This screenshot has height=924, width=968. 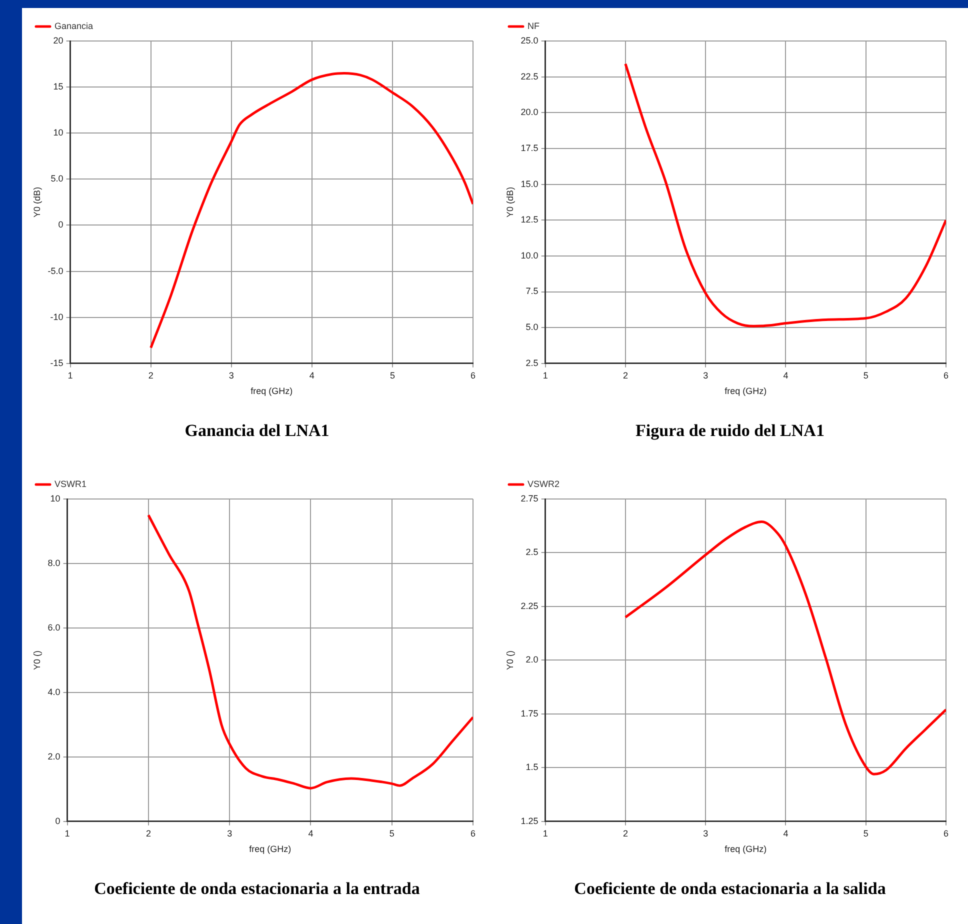 I want to click on y-tick-label: 7.5, so click(x=531, y=291).